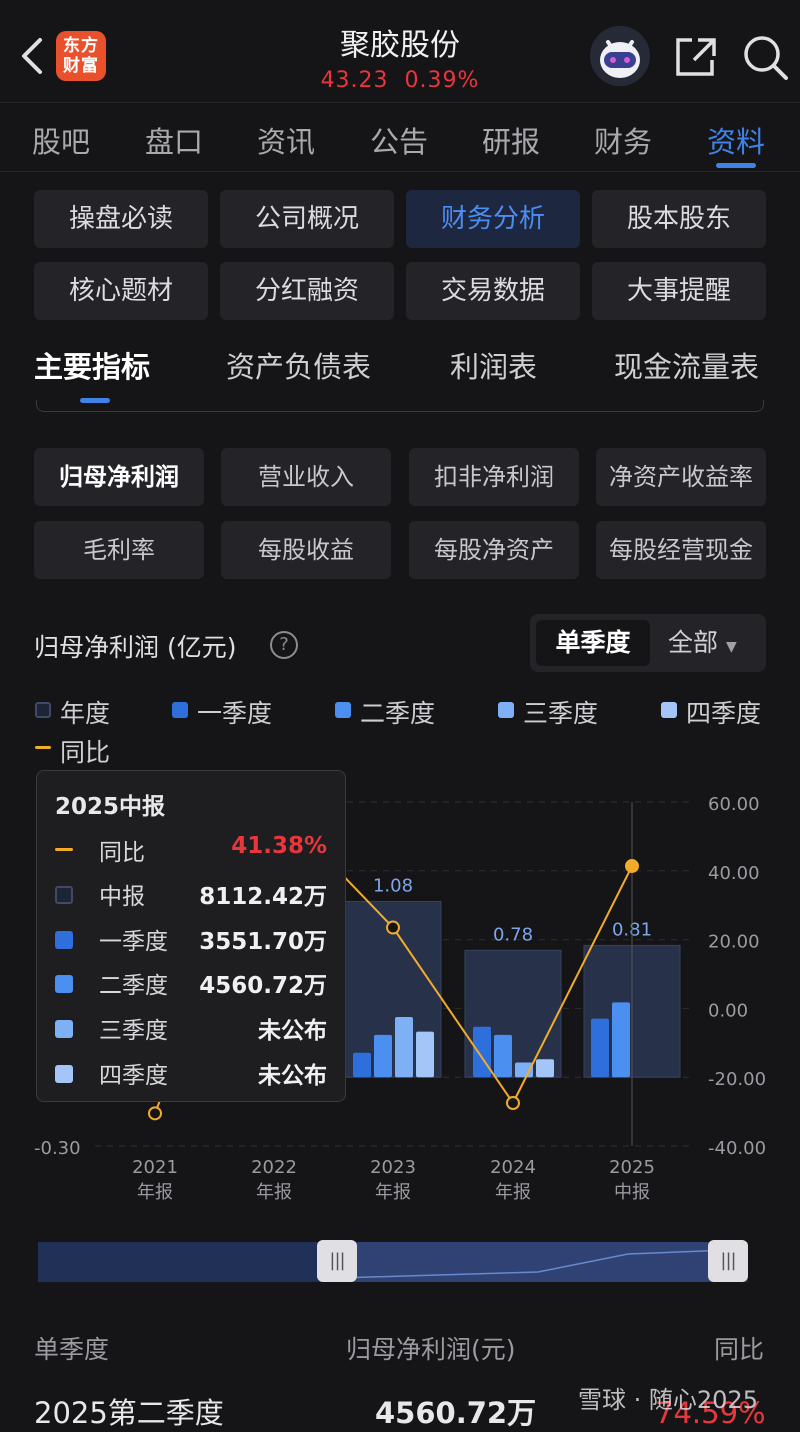 The image size is (800, 1432). What do you see at coordinates (494, 367) in the screenshot?
I see `tab-income-statement: 利润表` at bounding box center [494, 367].